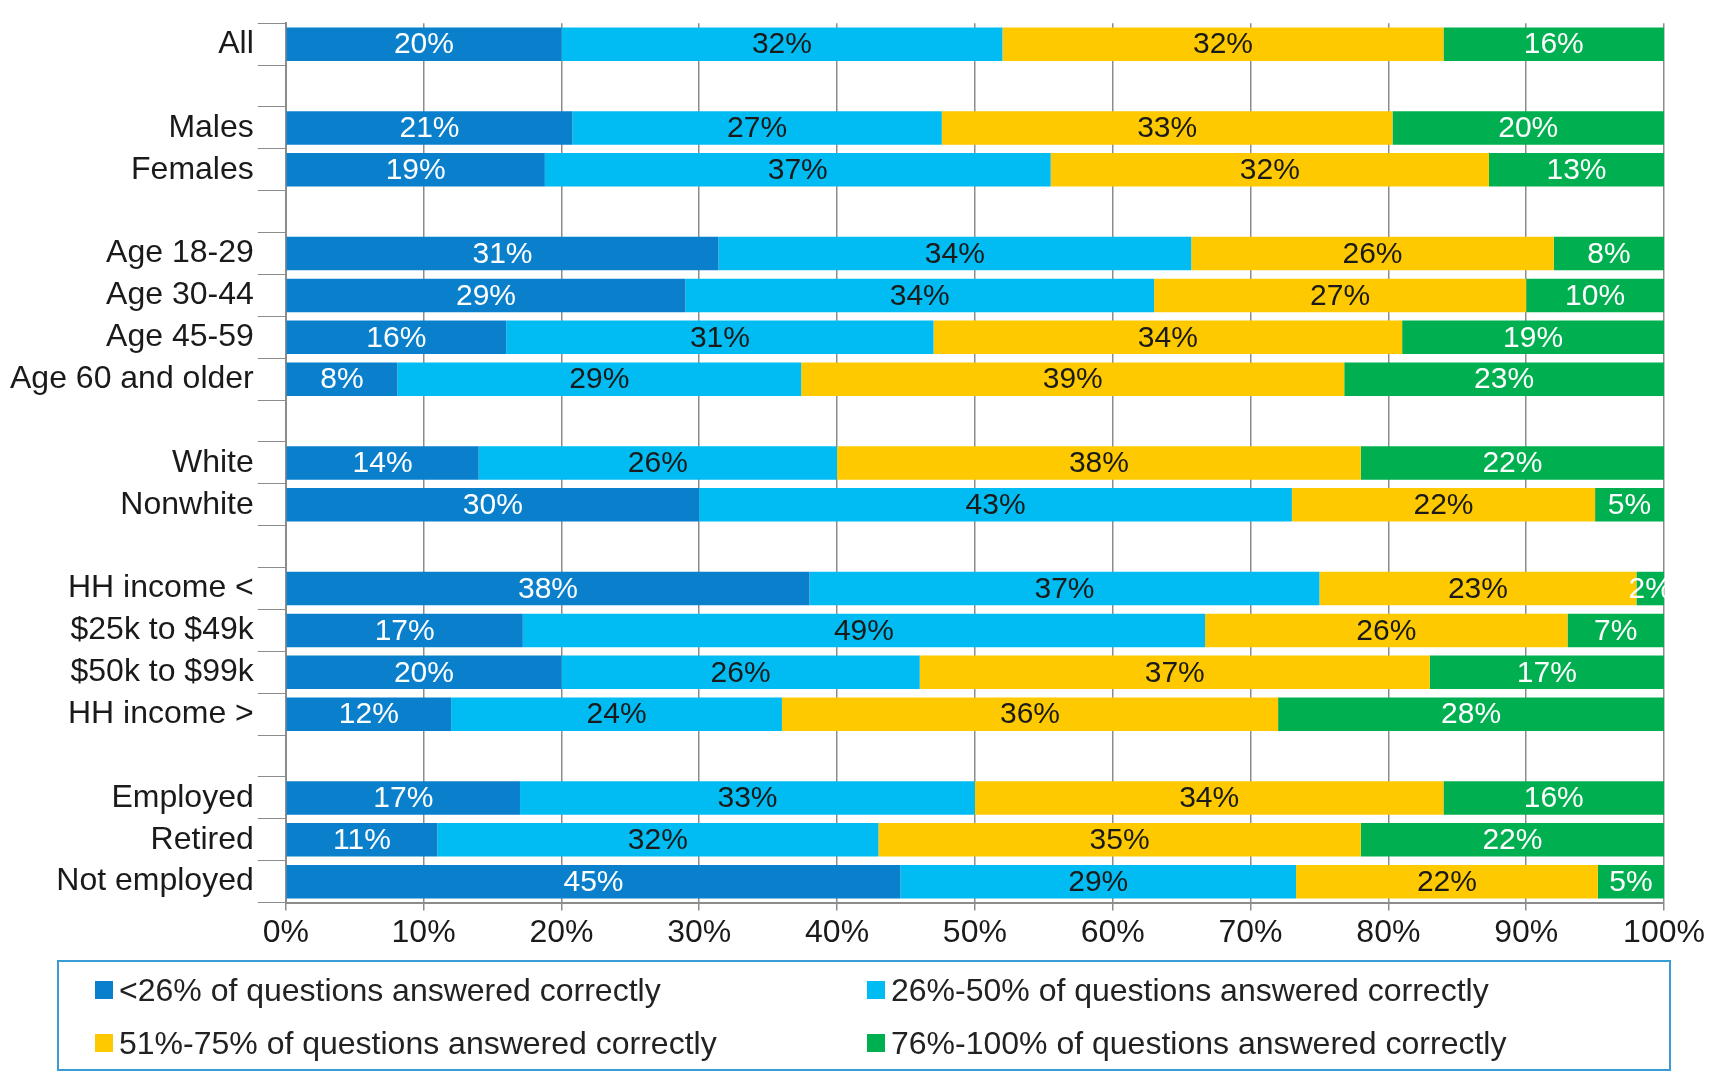 The image size is (1714, 1071). I want to click on y-tick-label: Age 18-29, so click(180, 251).